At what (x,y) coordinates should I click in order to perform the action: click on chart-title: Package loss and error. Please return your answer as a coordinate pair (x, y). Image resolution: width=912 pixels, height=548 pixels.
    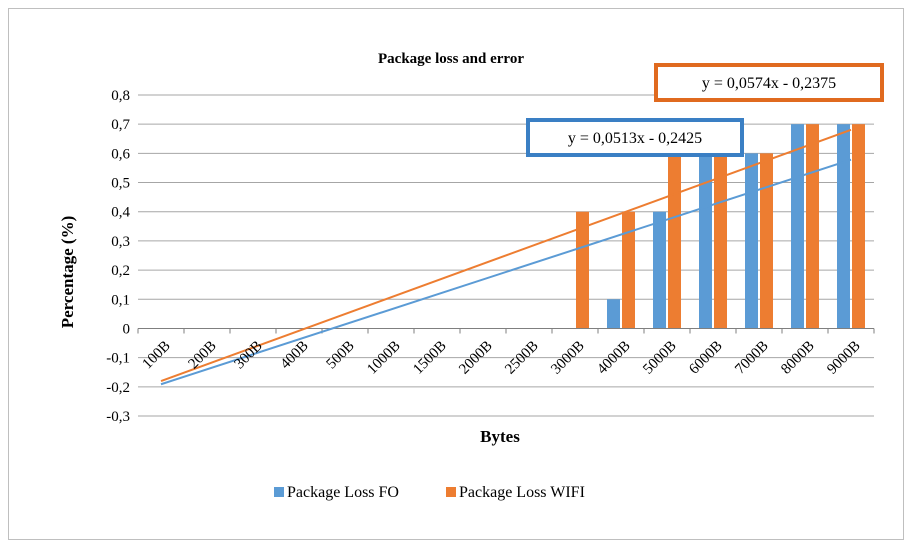
    Looking at the image, I should click on (451, 59).